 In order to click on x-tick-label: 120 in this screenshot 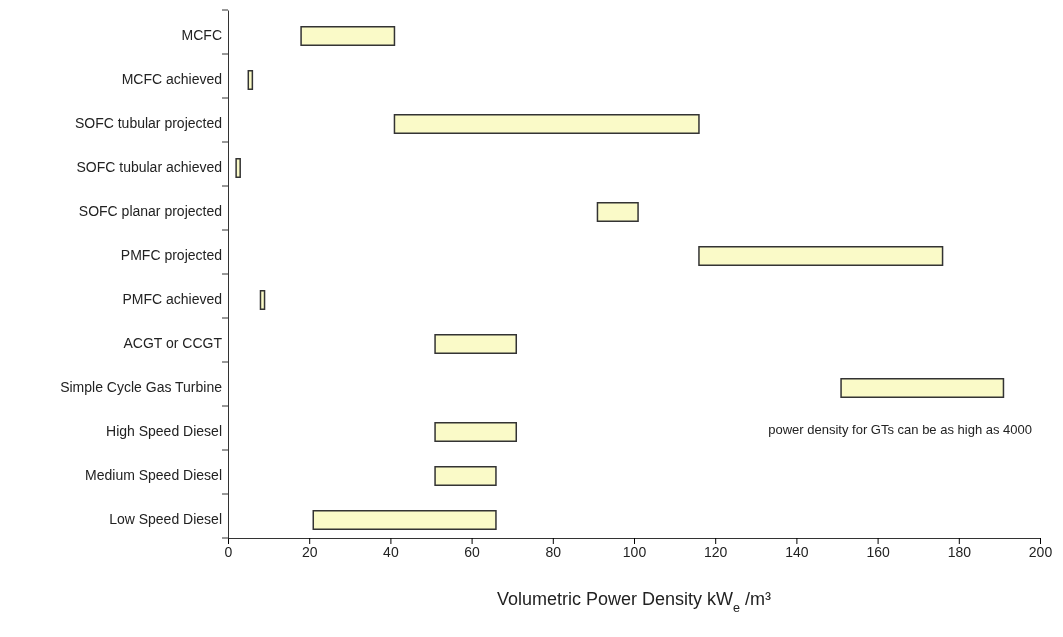, I will do `click(716, 551)`.